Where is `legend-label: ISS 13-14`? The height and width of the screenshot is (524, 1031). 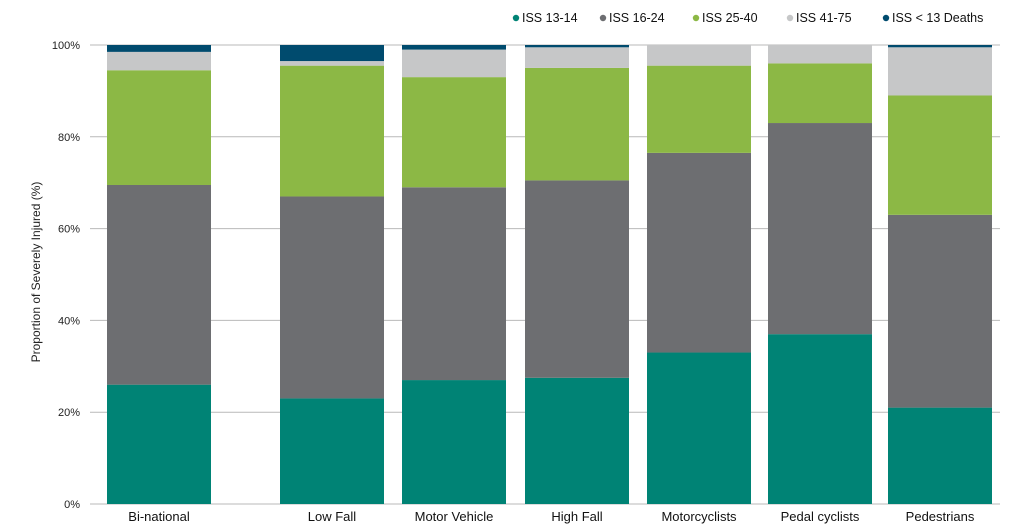
legend-label: ISS 13-14 is located at coordinates (550, 18).